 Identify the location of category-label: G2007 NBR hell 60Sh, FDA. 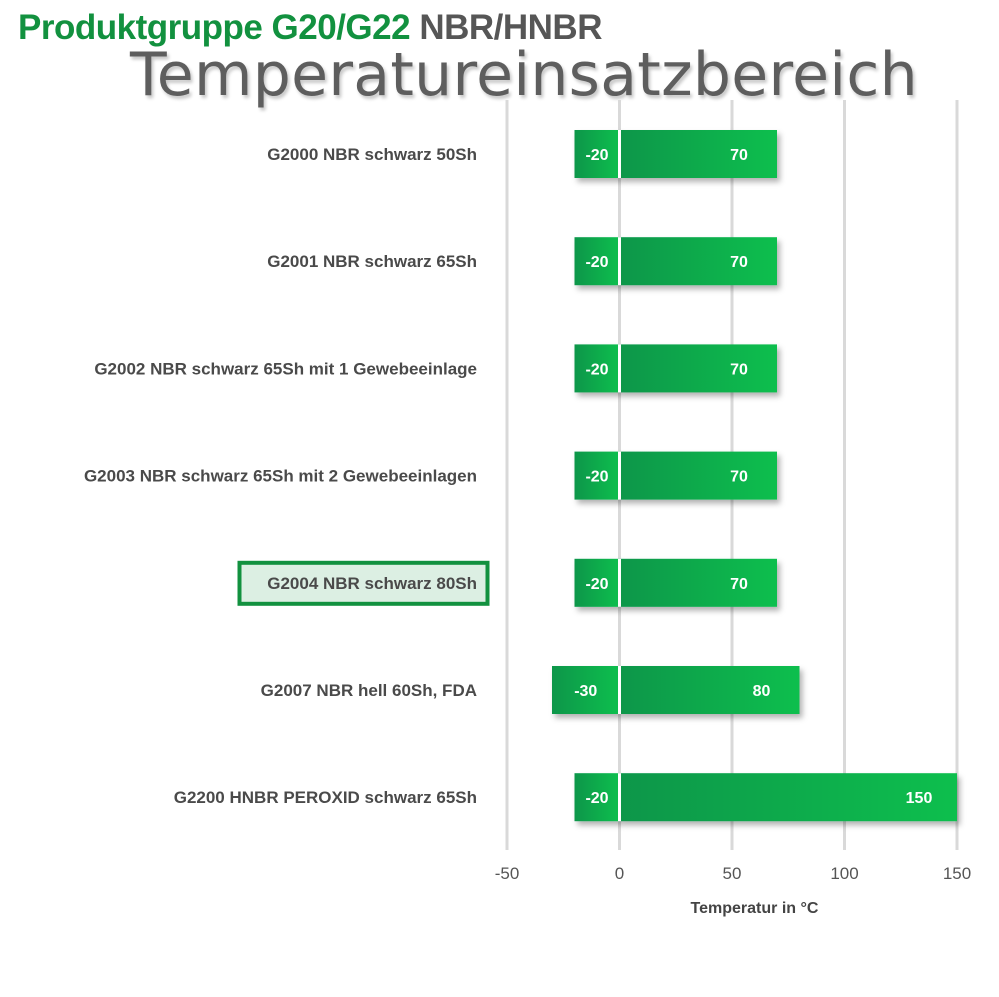
(369, 690).